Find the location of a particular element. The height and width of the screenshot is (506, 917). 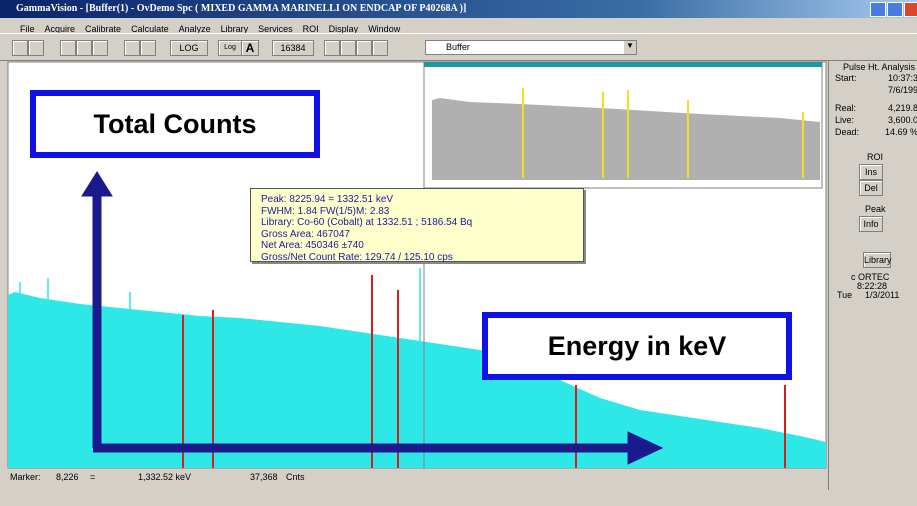

info-button: Info is located at coordinates (871, 224).